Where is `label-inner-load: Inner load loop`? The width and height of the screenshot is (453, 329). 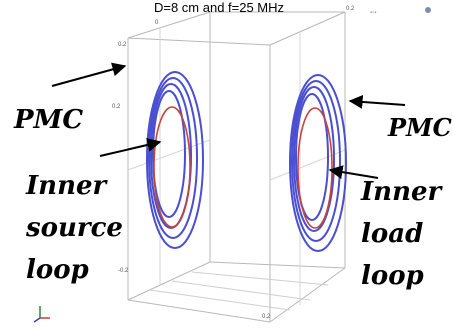 label-inner-load: Inner load loop is located at coordinates (402, 234).